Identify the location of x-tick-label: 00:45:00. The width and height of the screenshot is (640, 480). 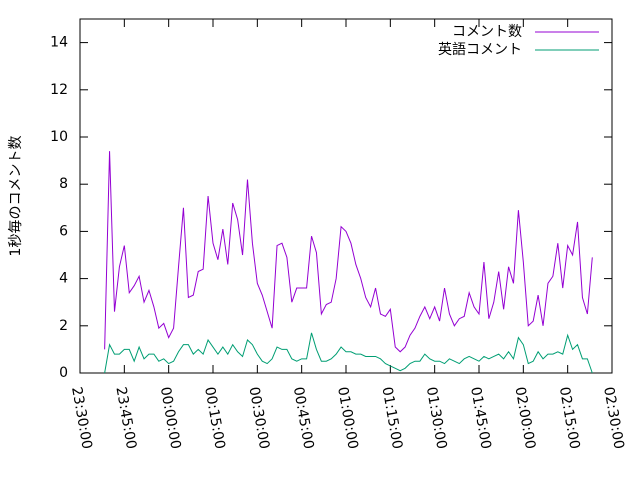
(303, 418).